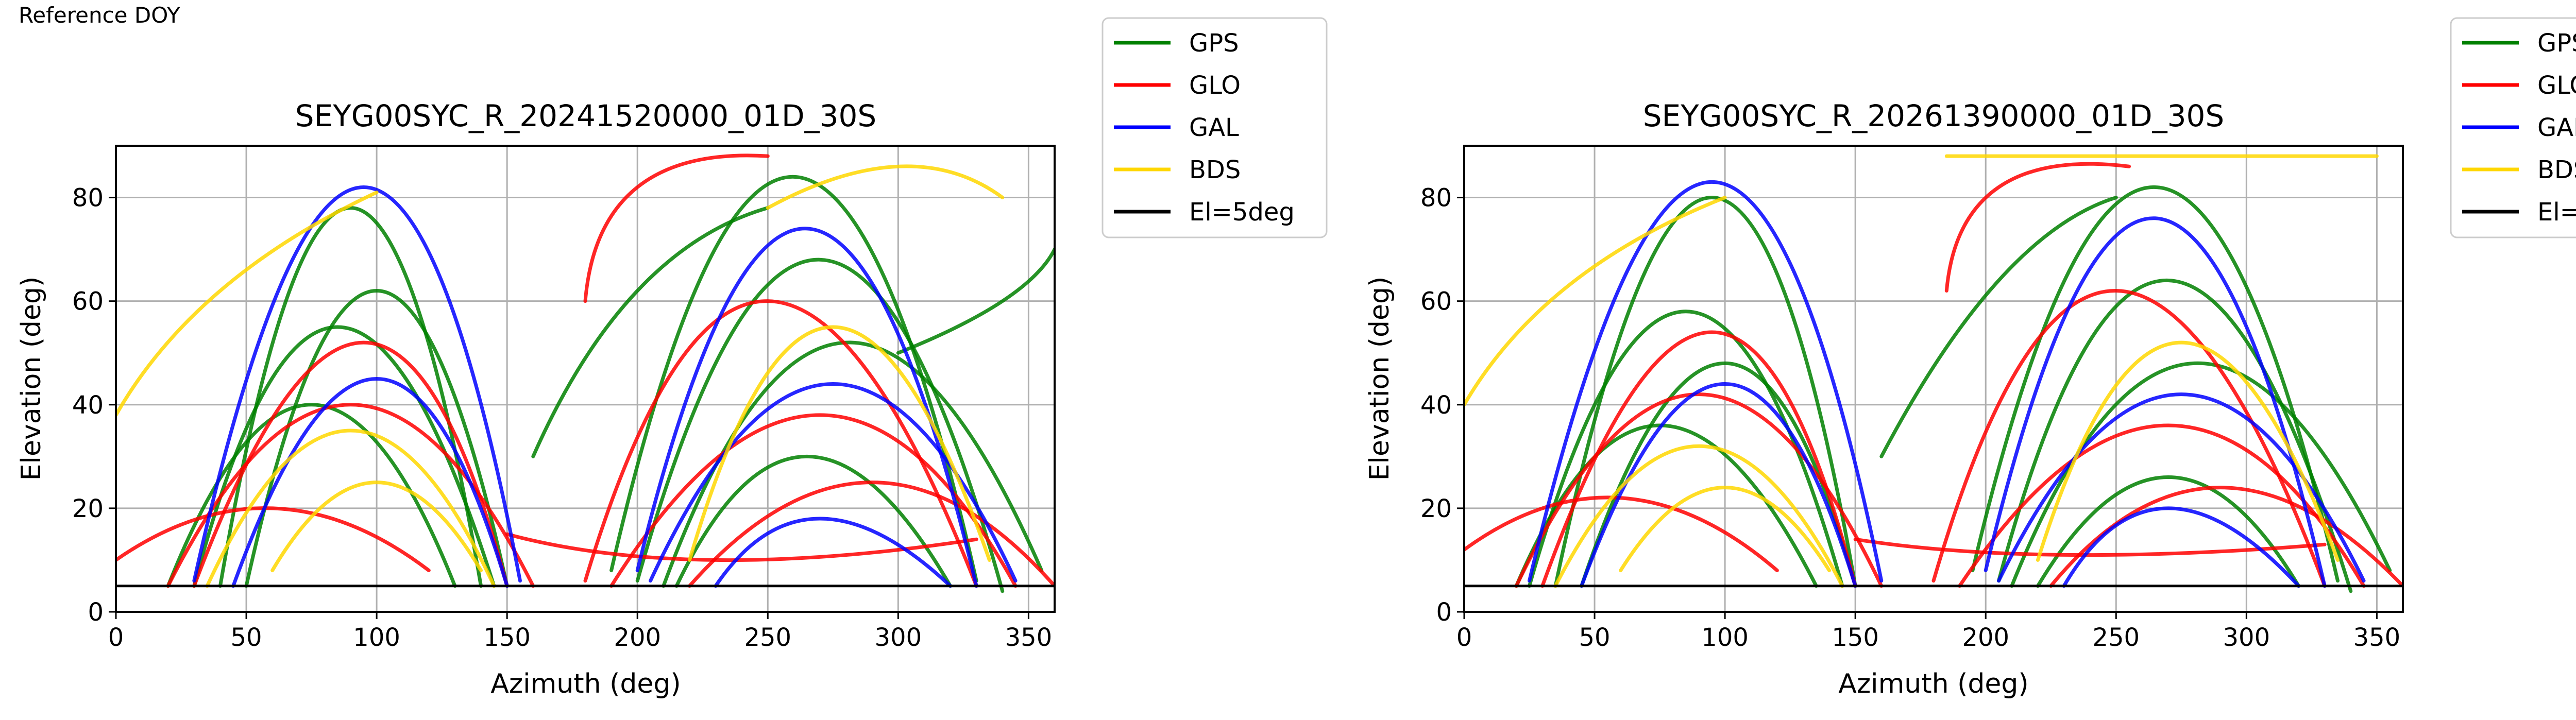  I want to click on header-text: Reference DOY, so click(99, 15).